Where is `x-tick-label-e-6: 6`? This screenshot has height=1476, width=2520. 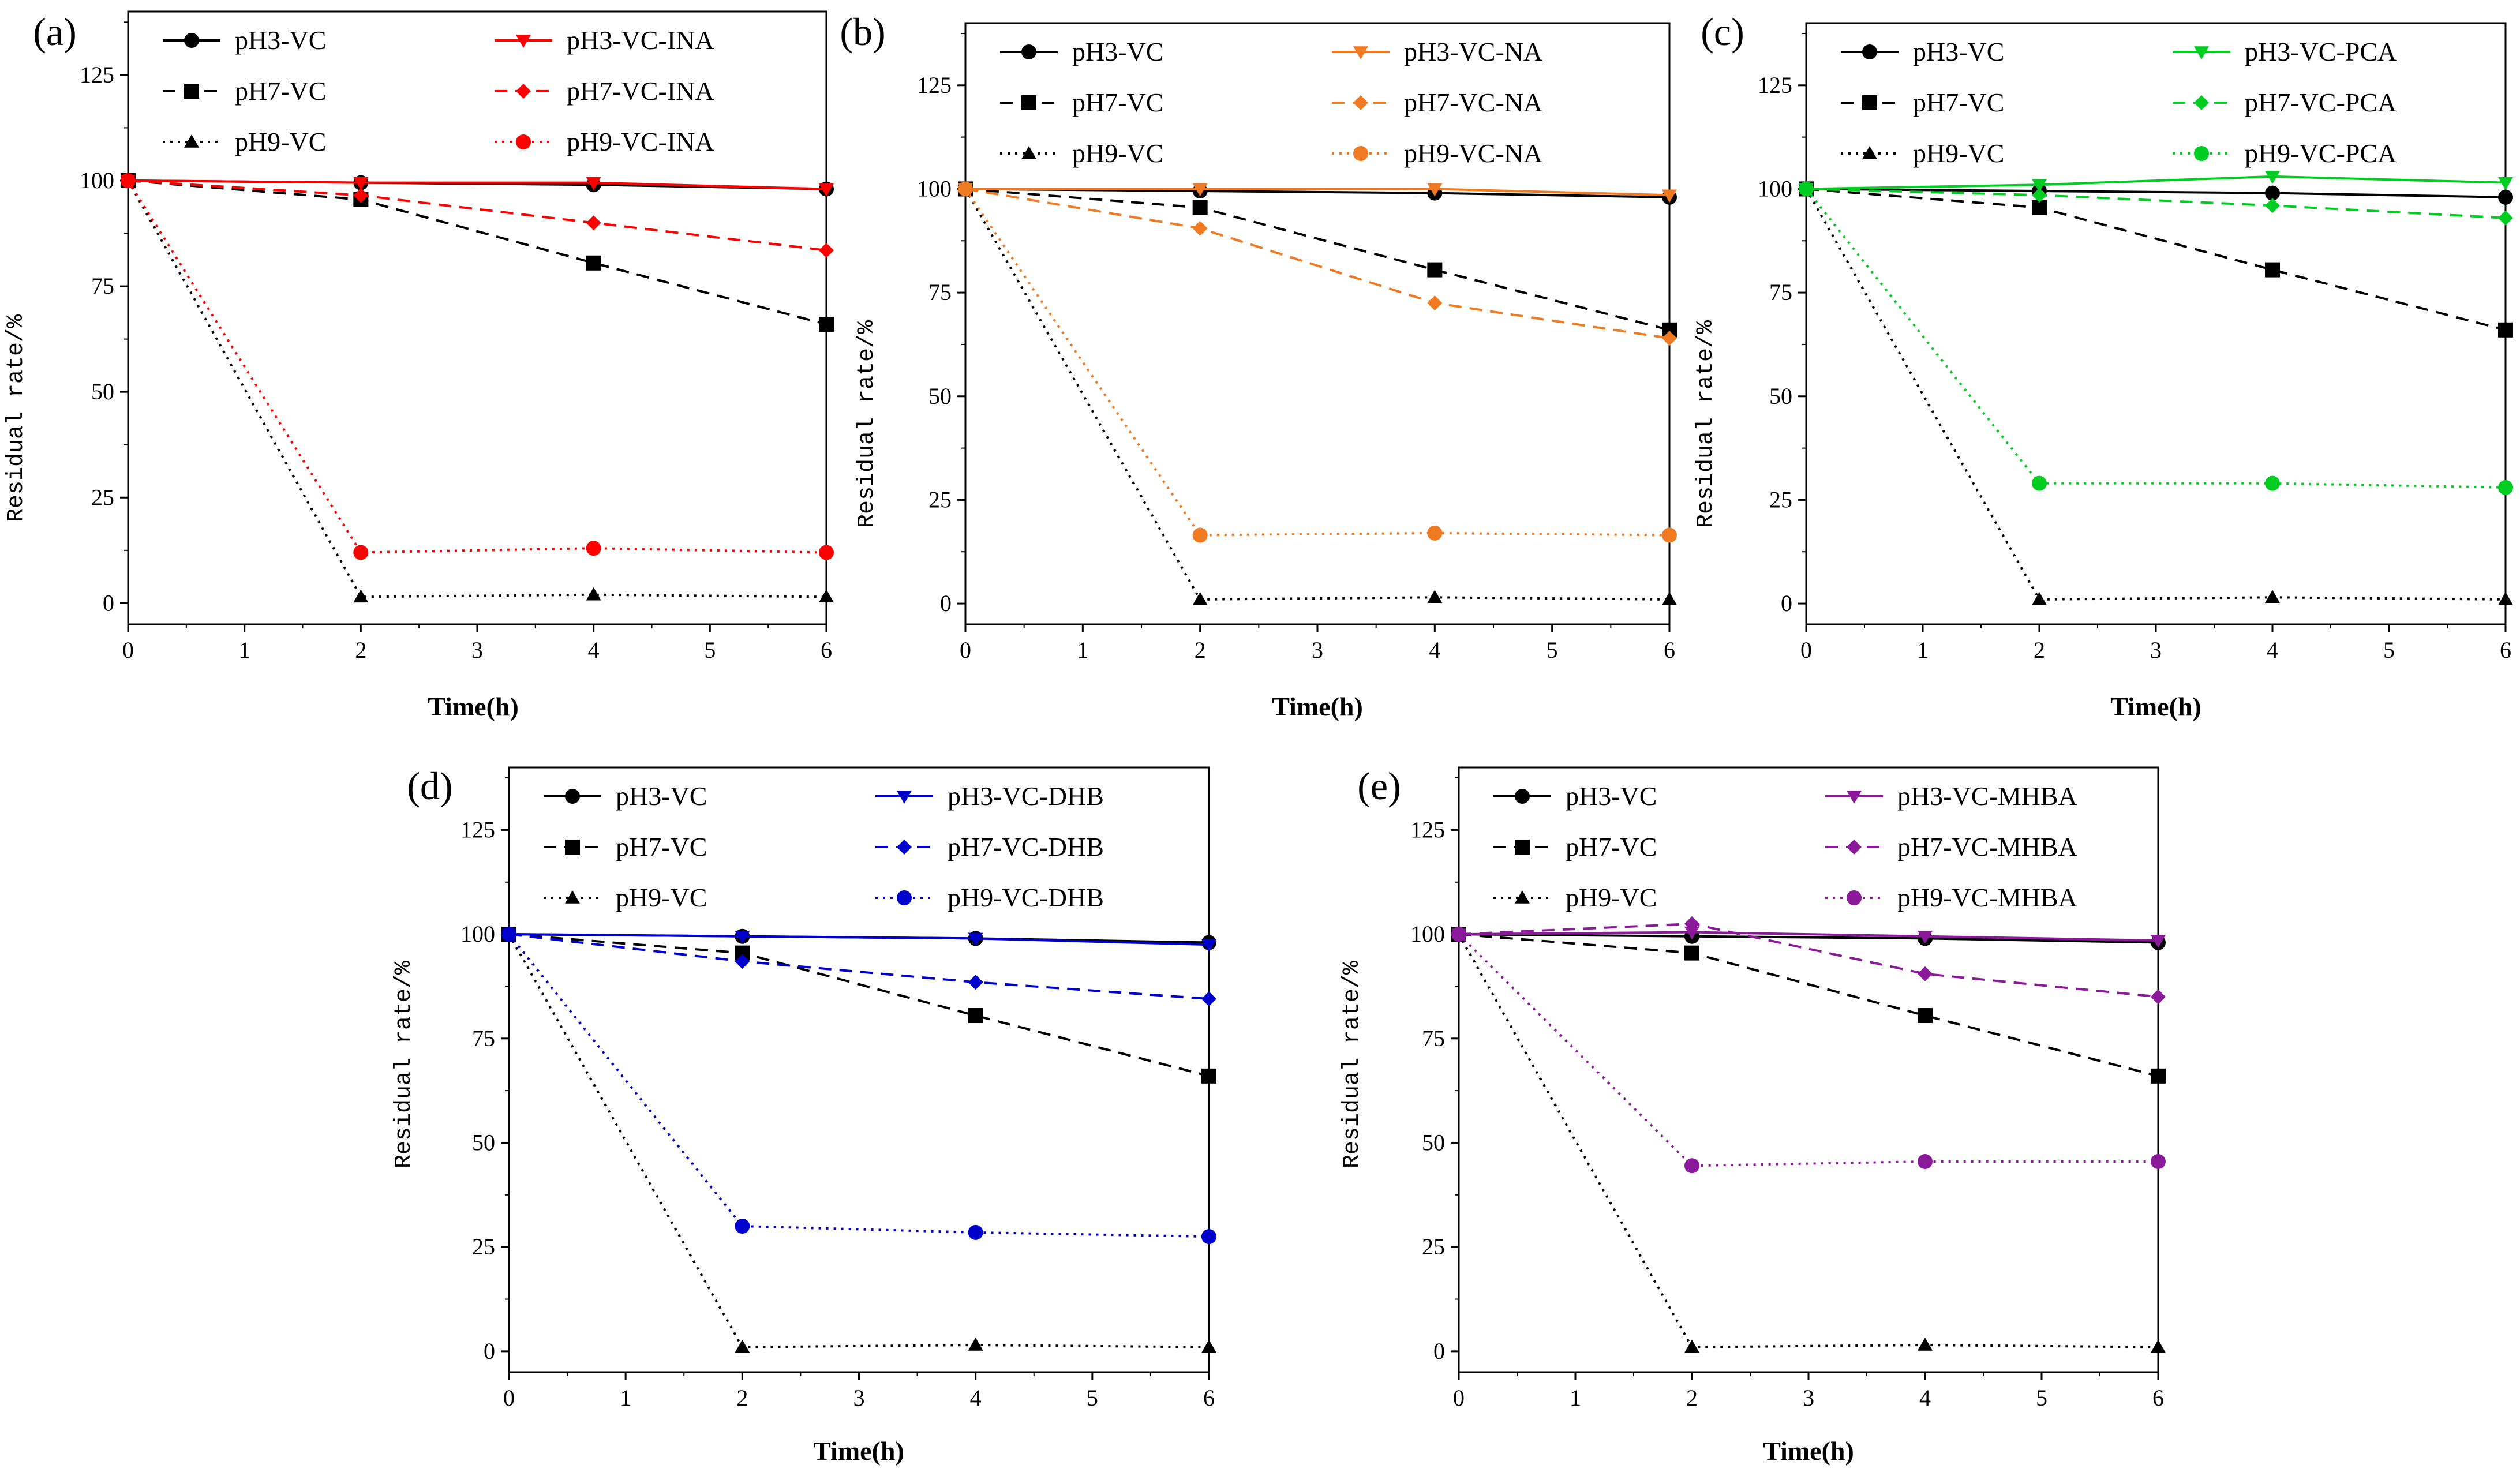
x-tick-label-e-6: 6 is located at coordinates (2158, 1398).